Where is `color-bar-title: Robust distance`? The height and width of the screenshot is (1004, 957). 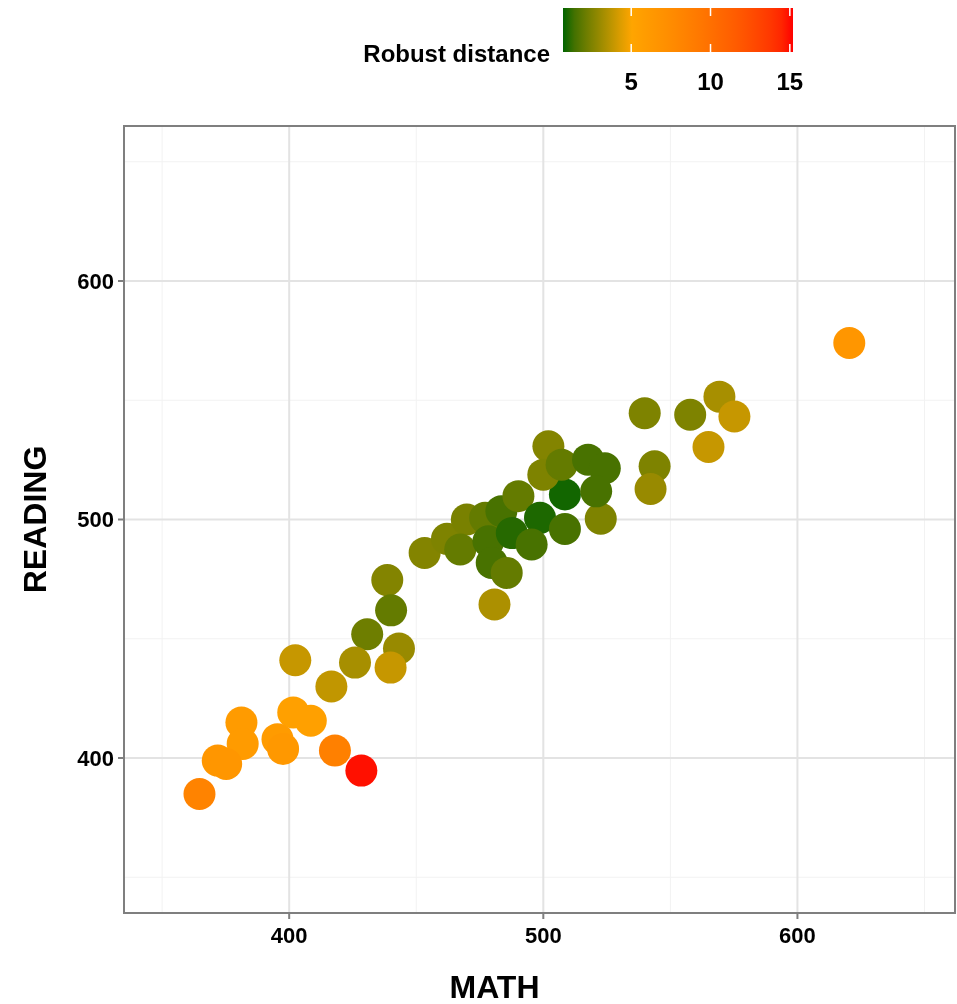
color-bar-title: Robust distance is located at coordinates (456, 53).